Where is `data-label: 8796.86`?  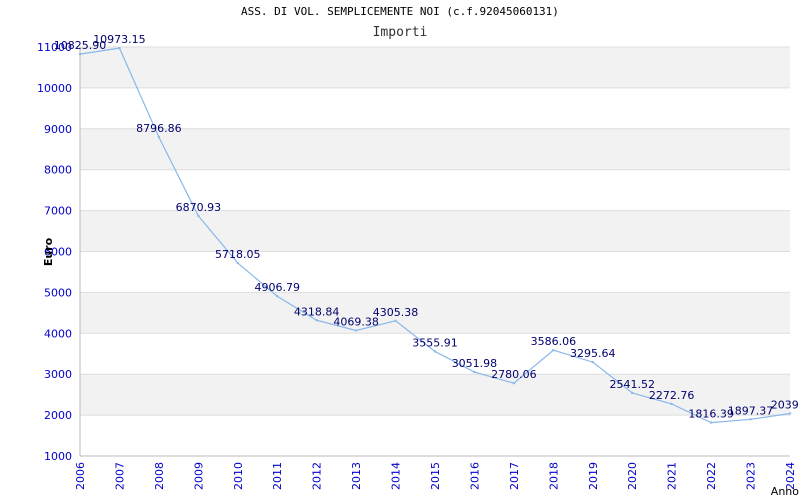
data-label: 8796.86 is located at coordinates (159, 128).